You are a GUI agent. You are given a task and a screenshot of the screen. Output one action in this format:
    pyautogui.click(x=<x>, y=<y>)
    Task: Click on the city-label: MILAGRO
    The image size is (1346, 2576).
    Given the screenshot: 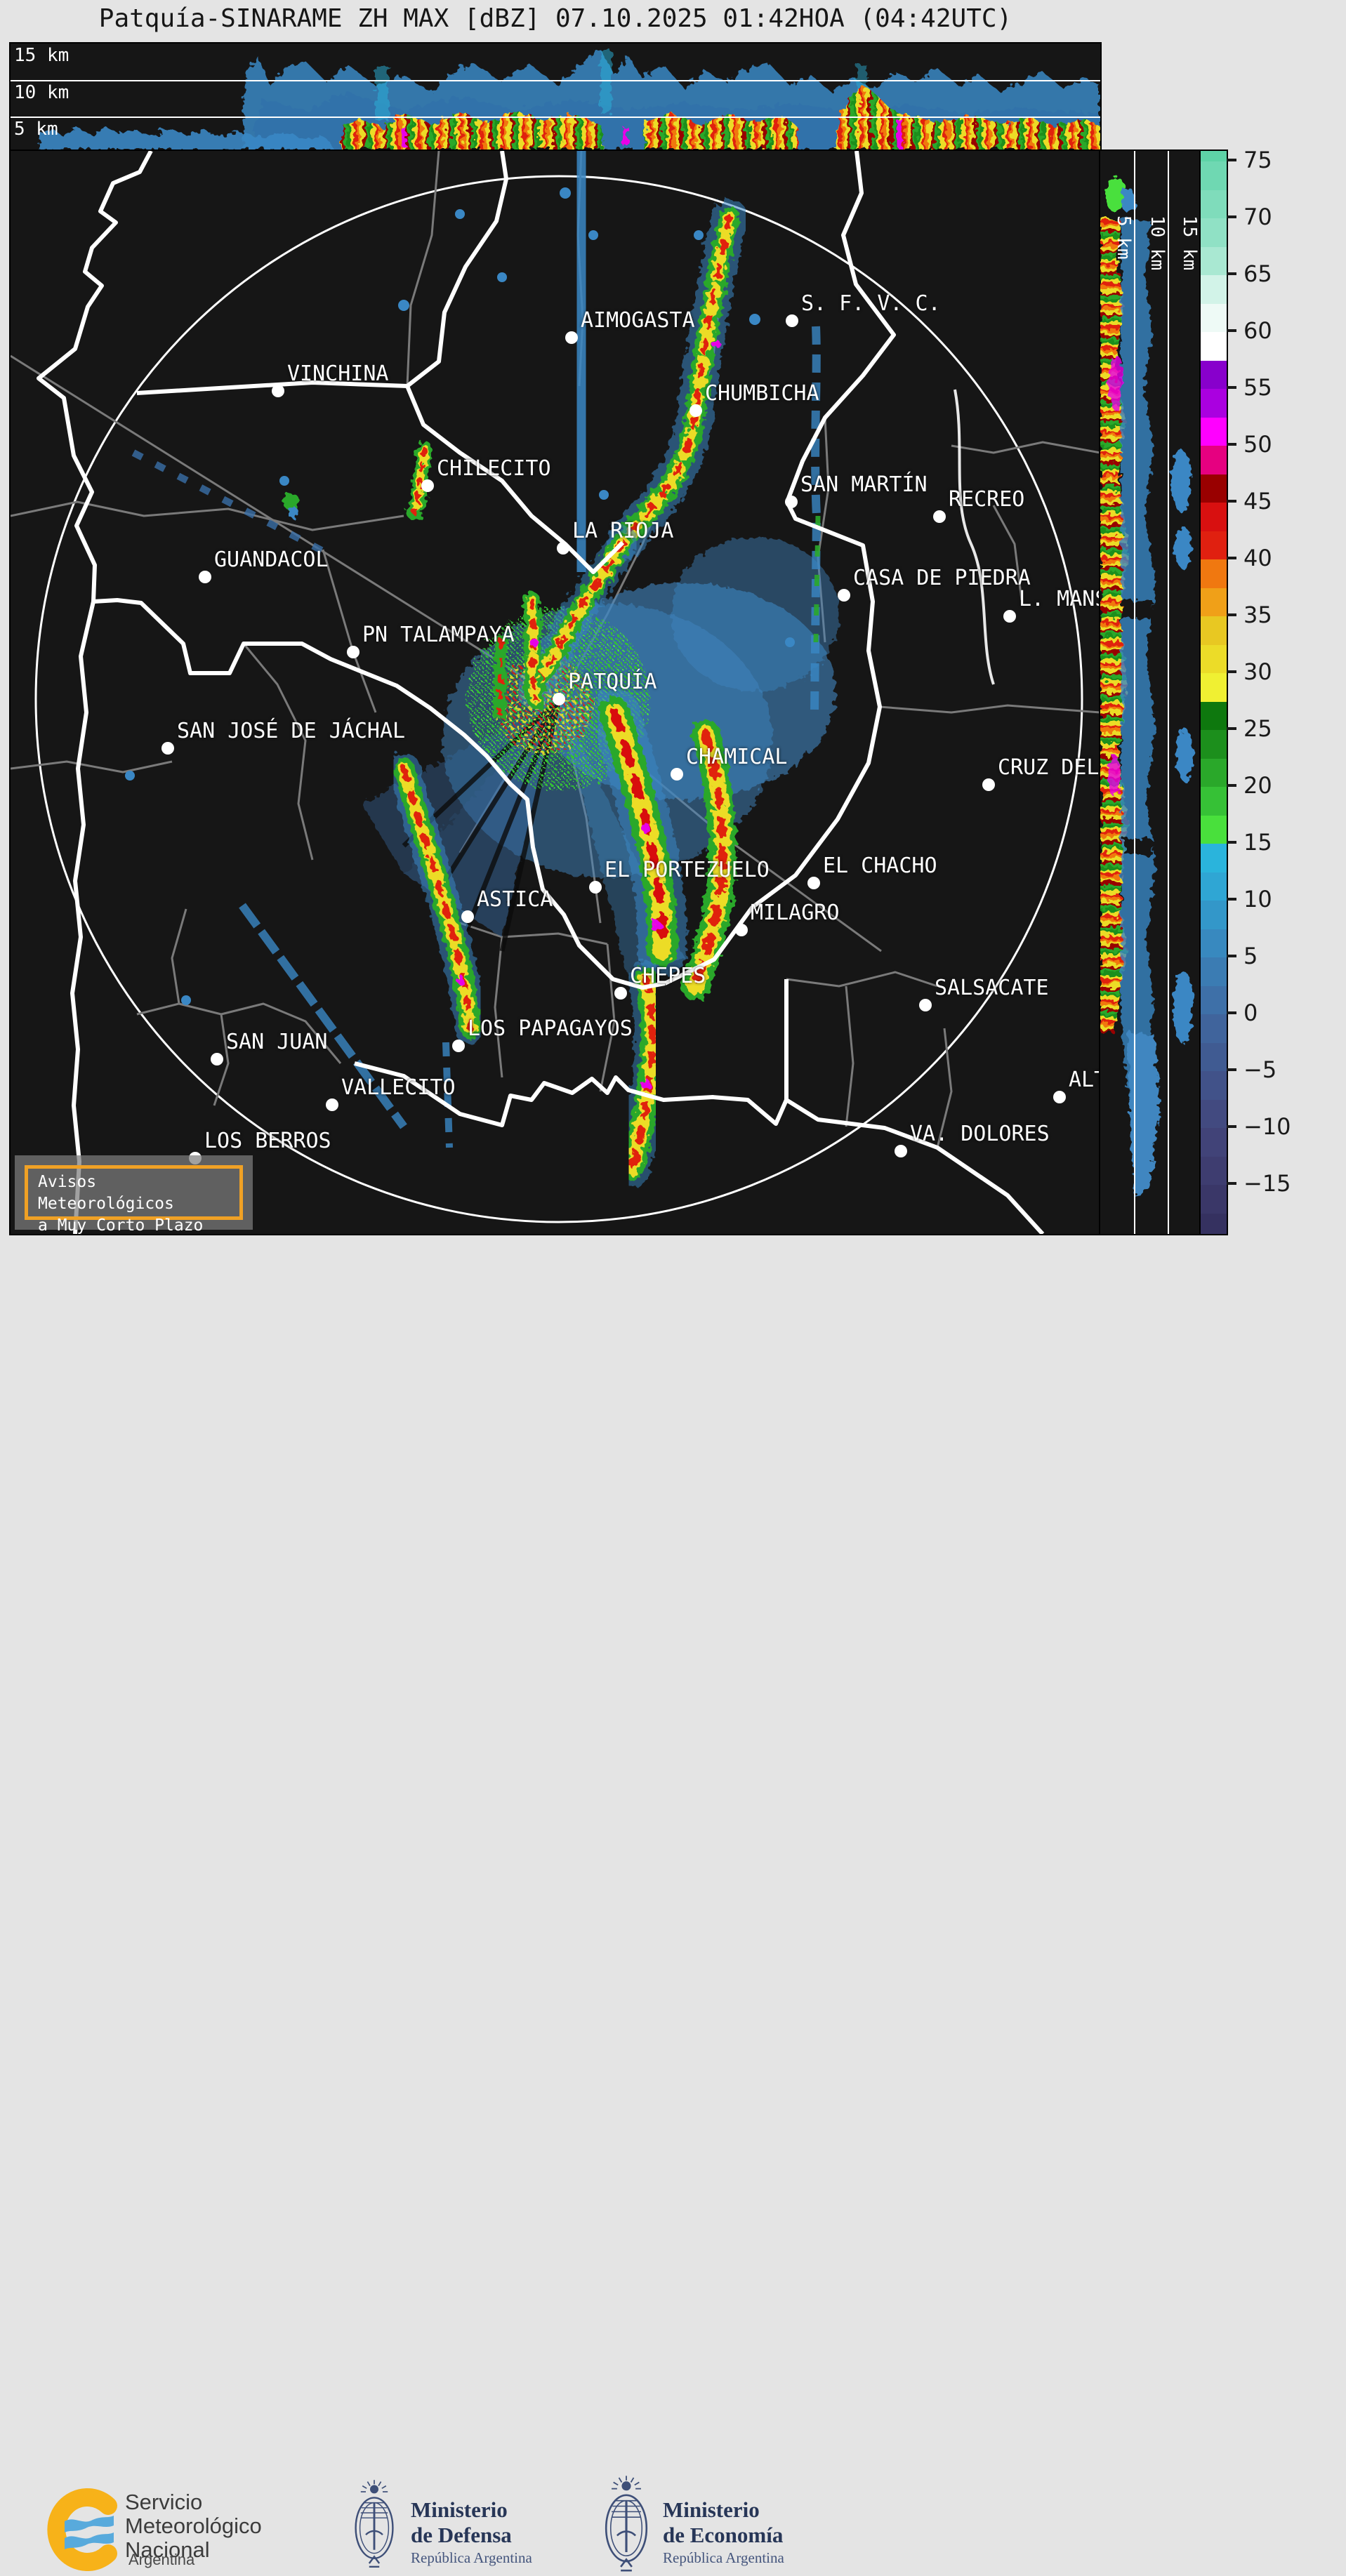 What is the action you would take?
    pyautogui.click(x=795, y=913)
    